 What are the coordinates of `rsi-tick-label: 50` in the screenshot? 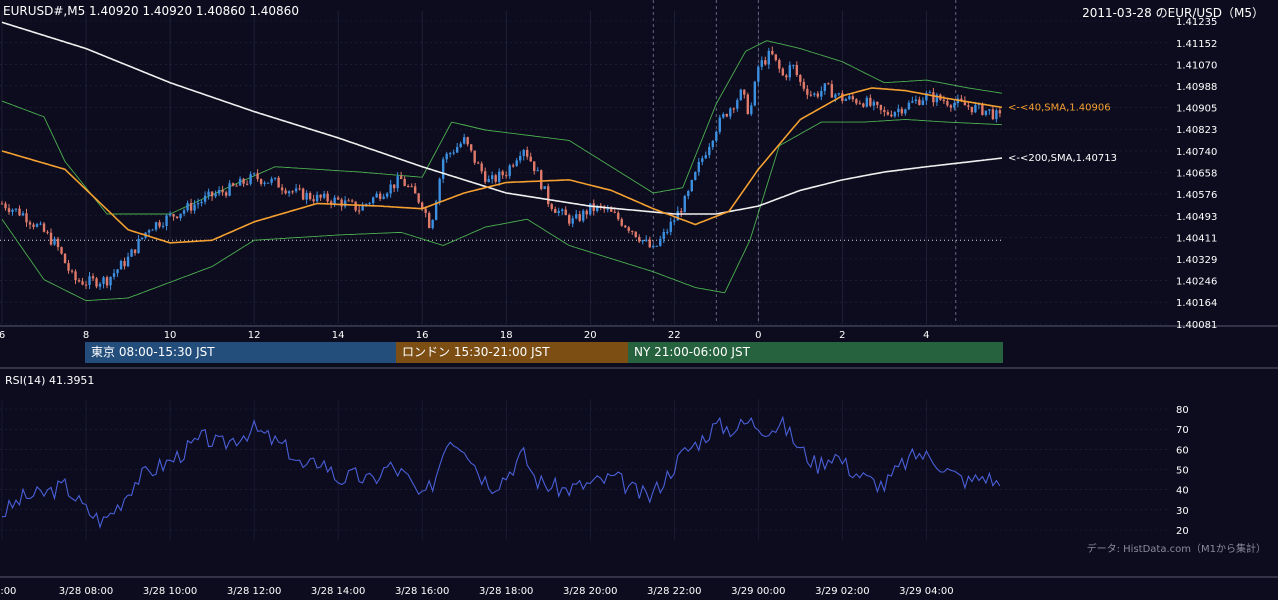 It's located at (1182, 471).